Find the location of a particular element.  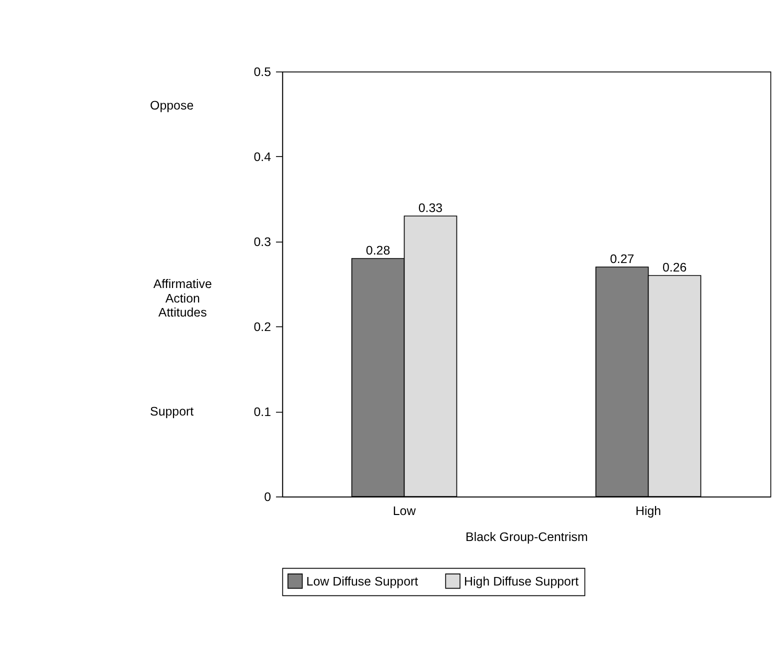

text: Support is located at coordinates (172, 411).